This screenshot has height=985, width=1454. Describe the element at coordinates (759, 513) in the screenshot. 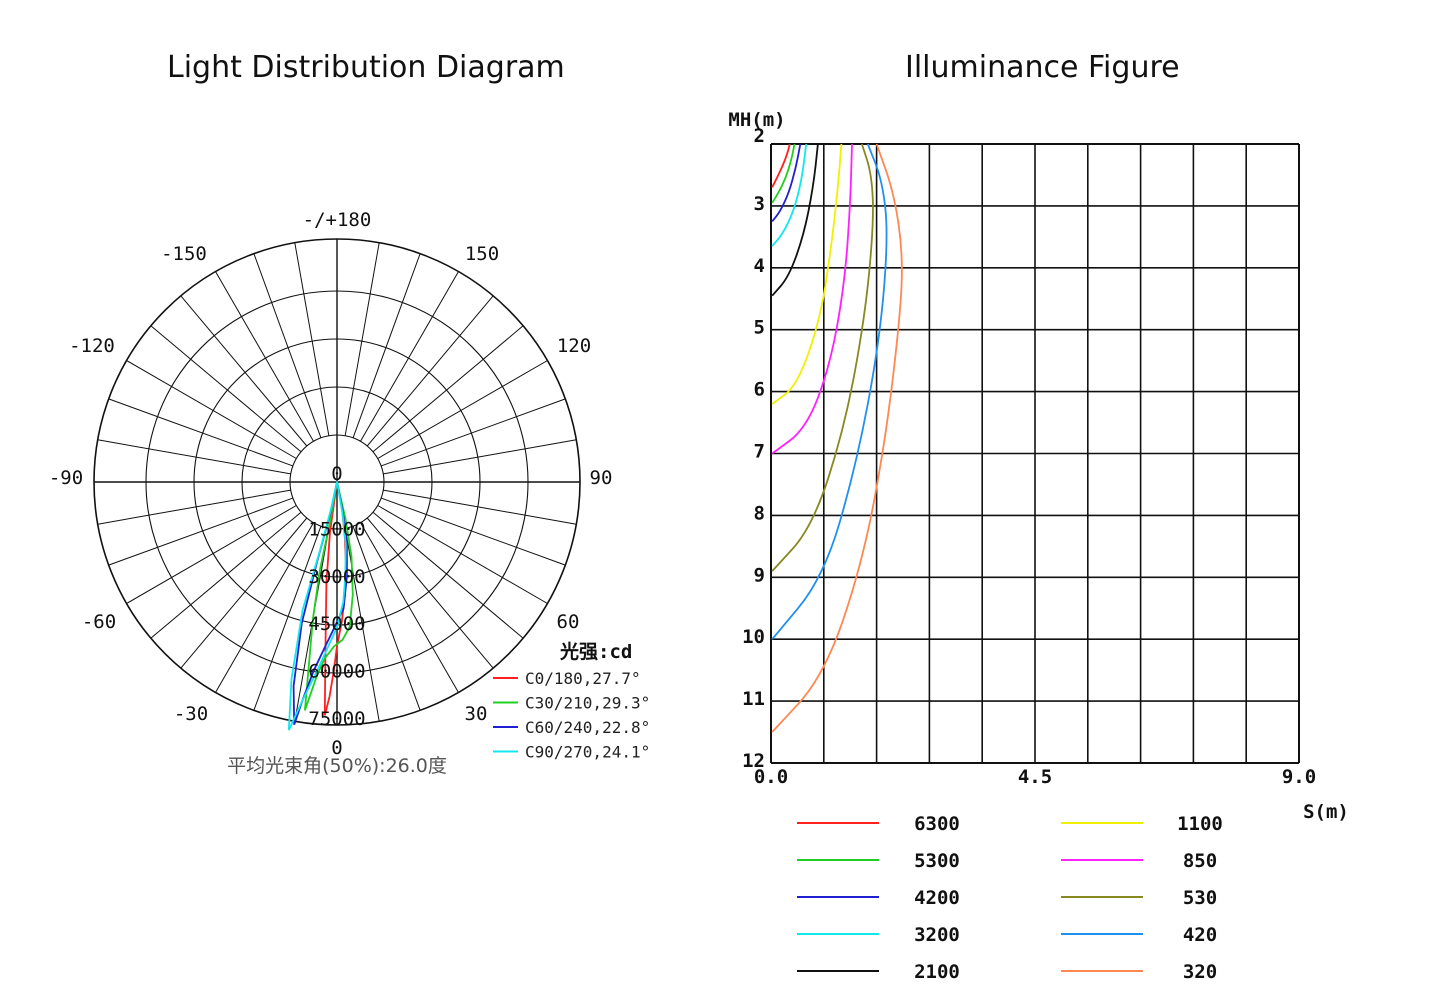

I see `illum-y-tick-label: 8` at that location.